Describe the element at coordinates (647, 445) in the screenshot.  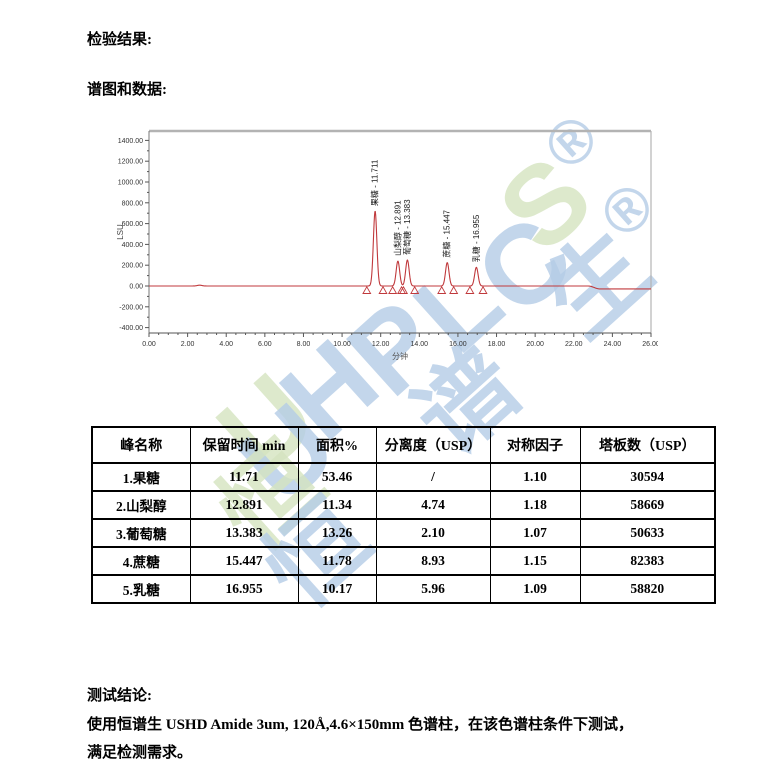
I see `col-header-plates: 塔板数（USP）` at that location.